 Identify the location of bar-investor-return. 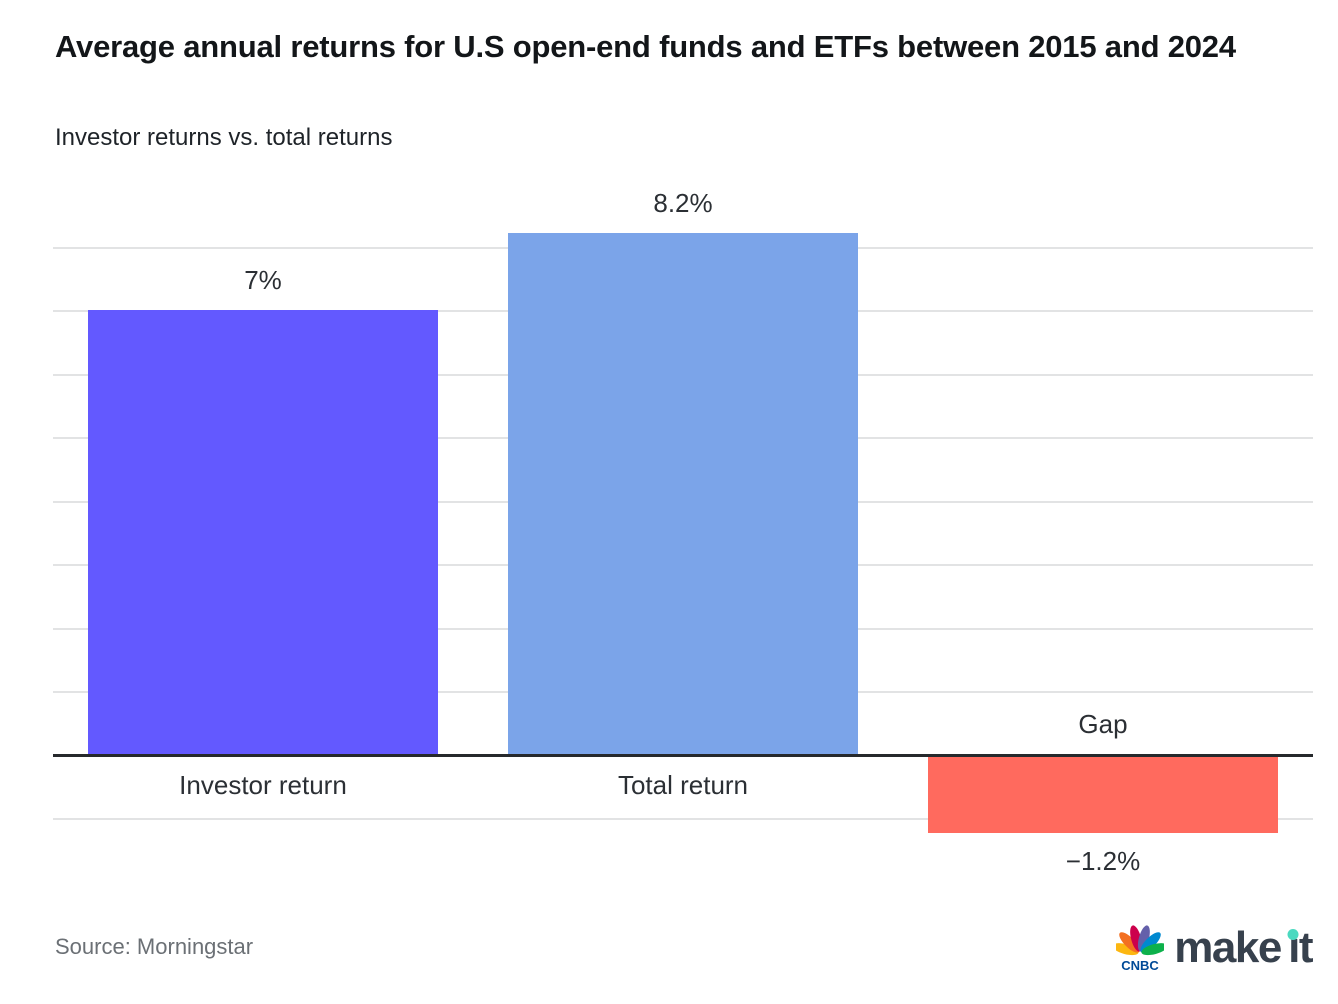
(263, 531).